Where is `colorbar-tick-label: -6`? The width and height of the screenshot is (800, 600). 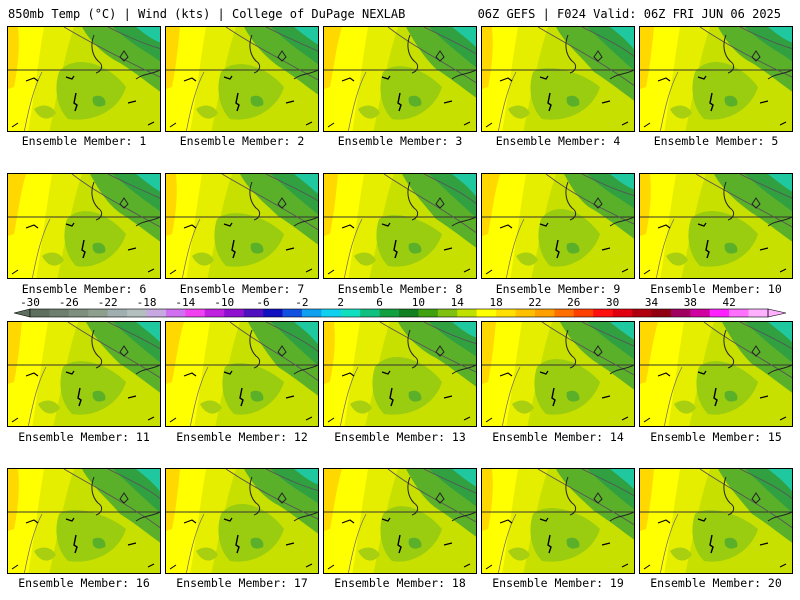
colorbar-tick-label: -6 is located at coordinates (262, 302).